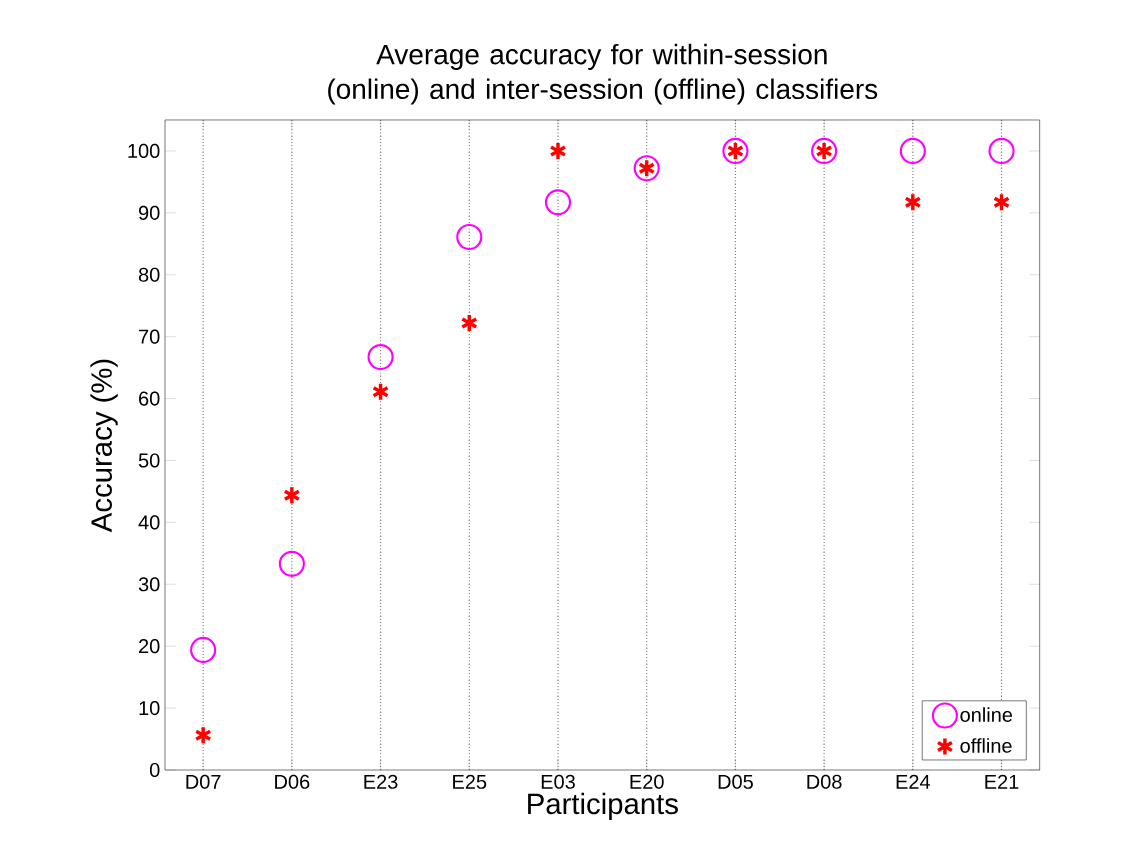  I want to click on x-tick-label: D06, so click(292, 781).